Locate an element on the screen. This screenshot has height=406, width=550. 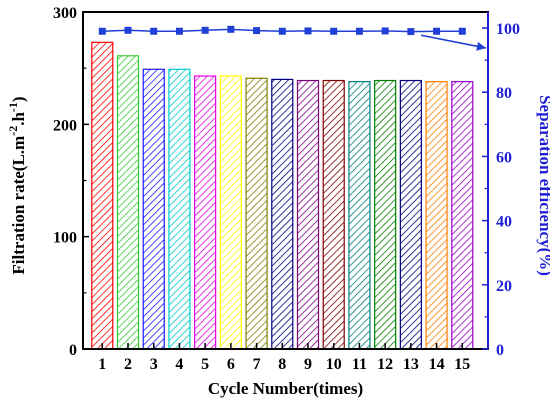
right-tick-label: 60 is located at coordinates (504, 157).